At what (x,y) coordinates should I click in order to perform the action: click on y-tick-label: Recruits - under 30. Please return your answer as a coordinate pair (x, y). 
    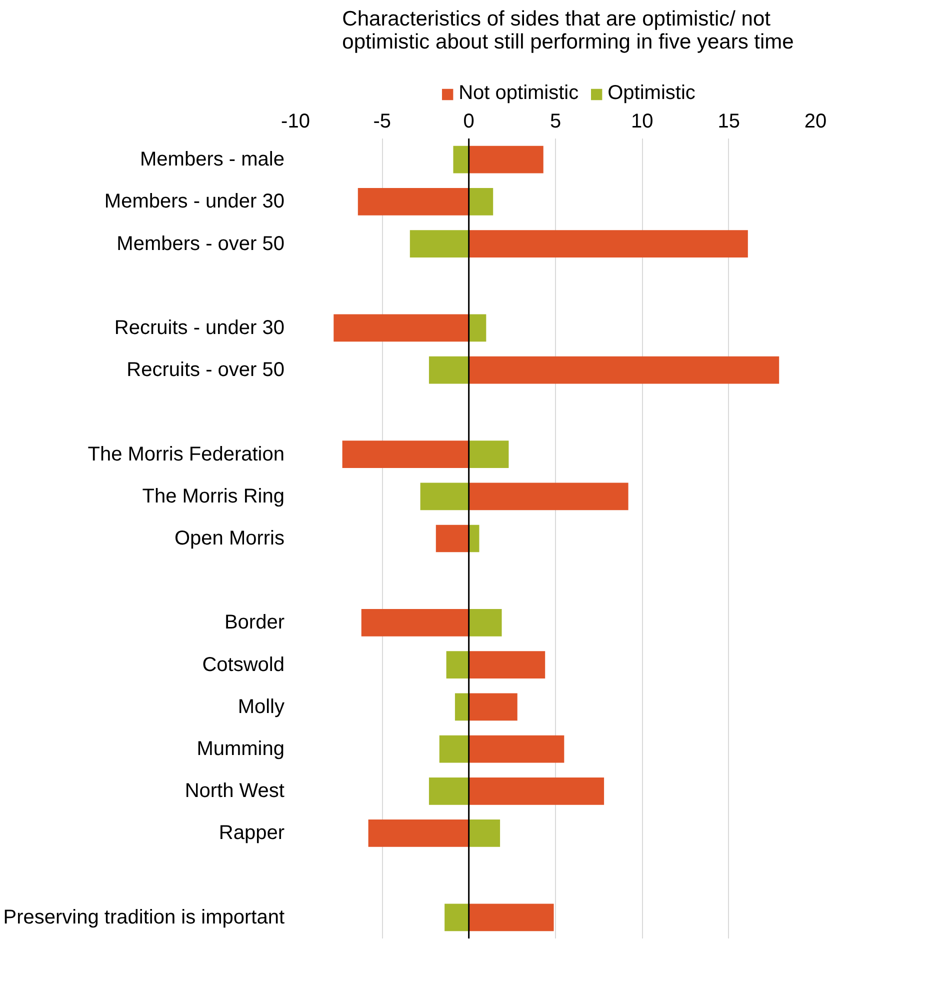
    Looking at the image, I should click on (199, 327).